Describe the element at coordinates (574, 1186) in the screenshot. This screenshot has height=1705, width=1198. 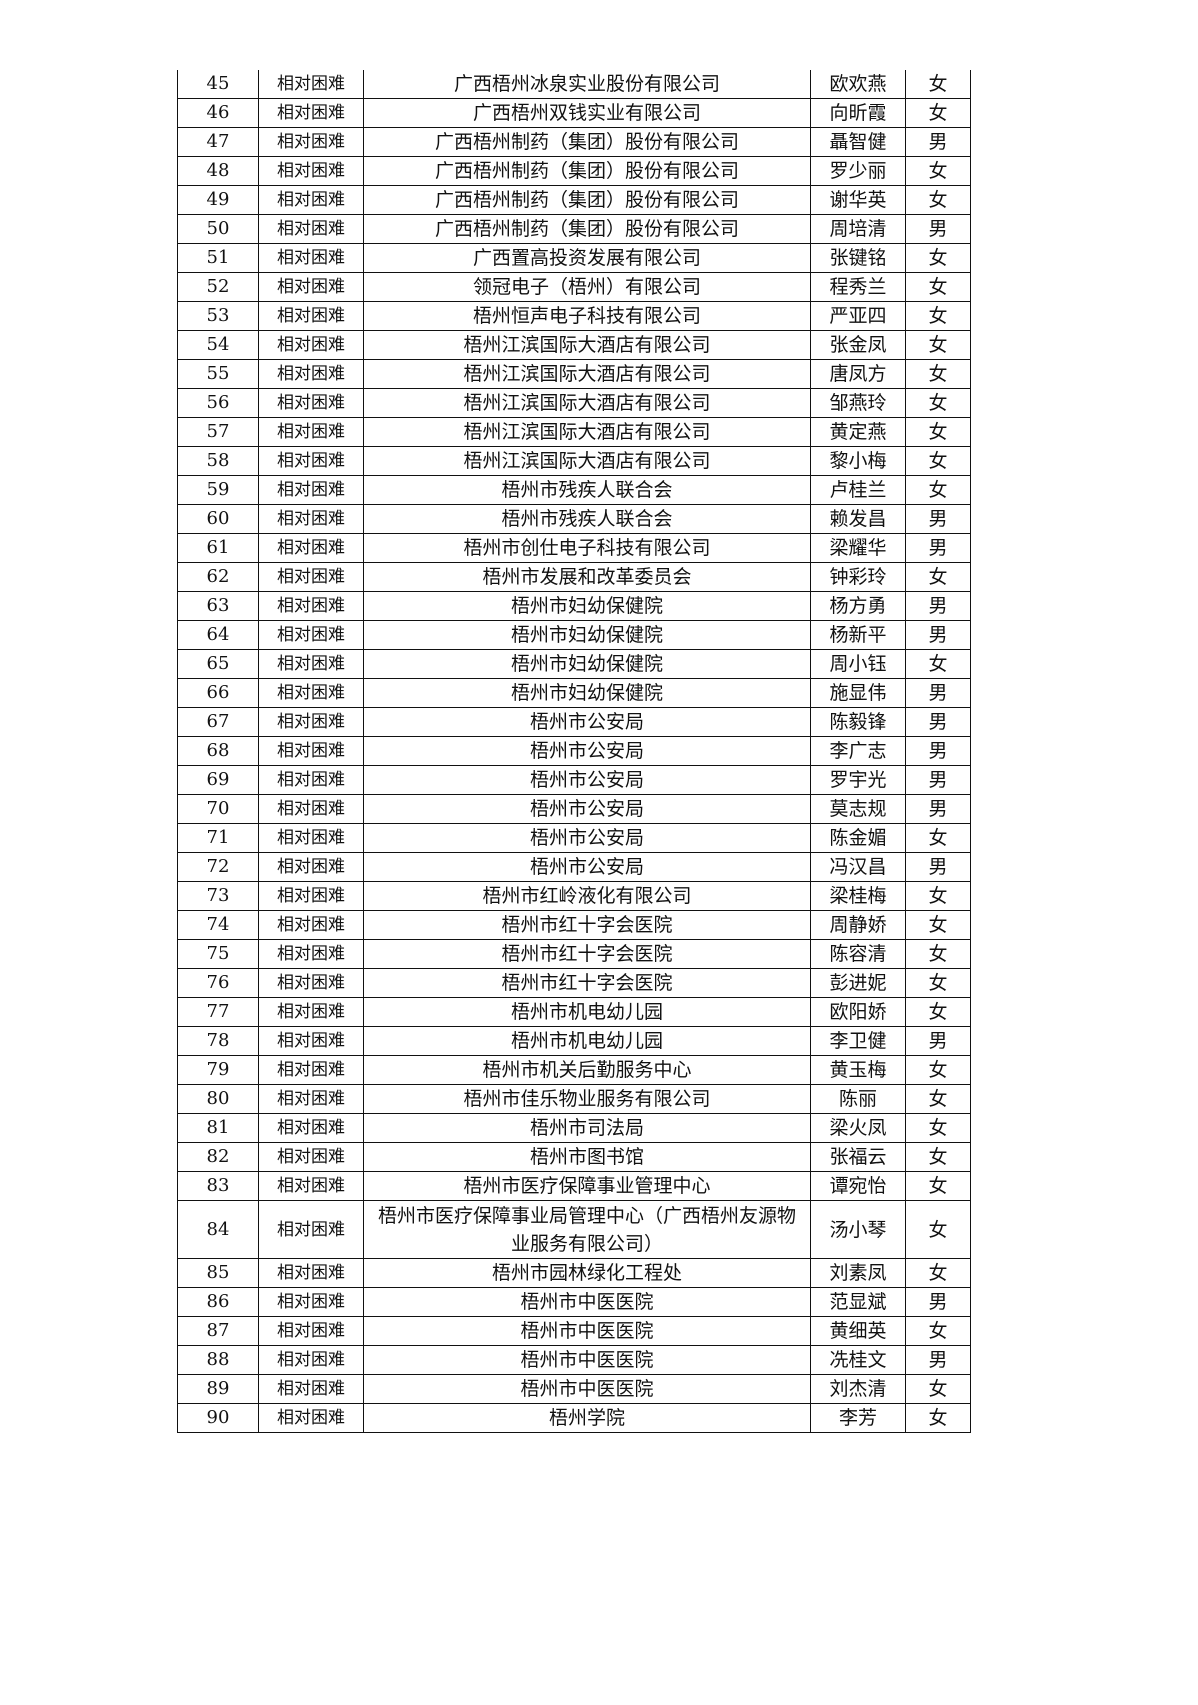
I see `table-row: 83 相对困难 梧州市医疗保障事业管理中心 谭宛怡女` at that location.